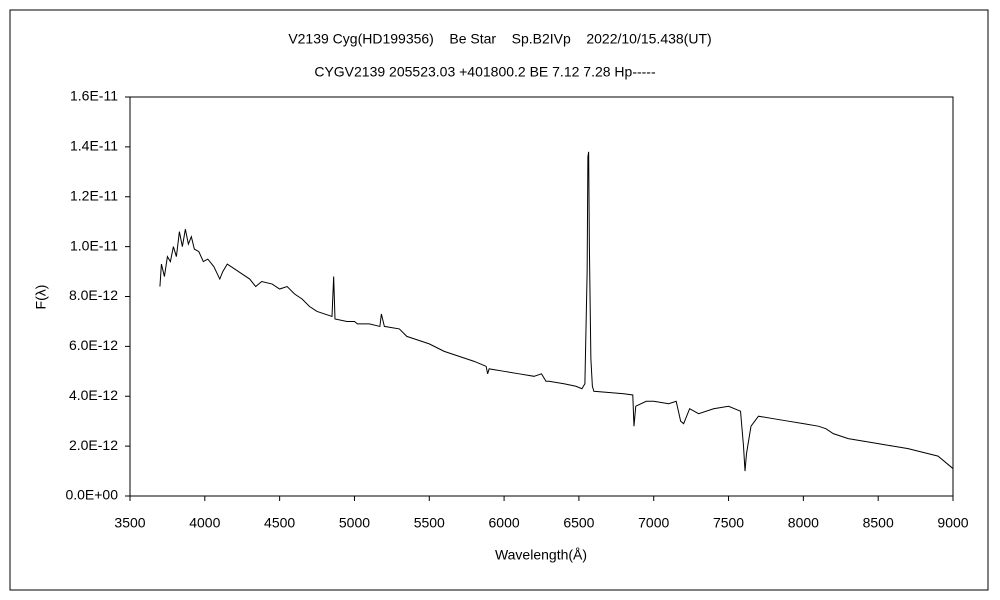 The image size is (1000, 600). Describe the element at coordinates (578, 523) in the screenshot. I see `x-tick-label: 6500` at that location.